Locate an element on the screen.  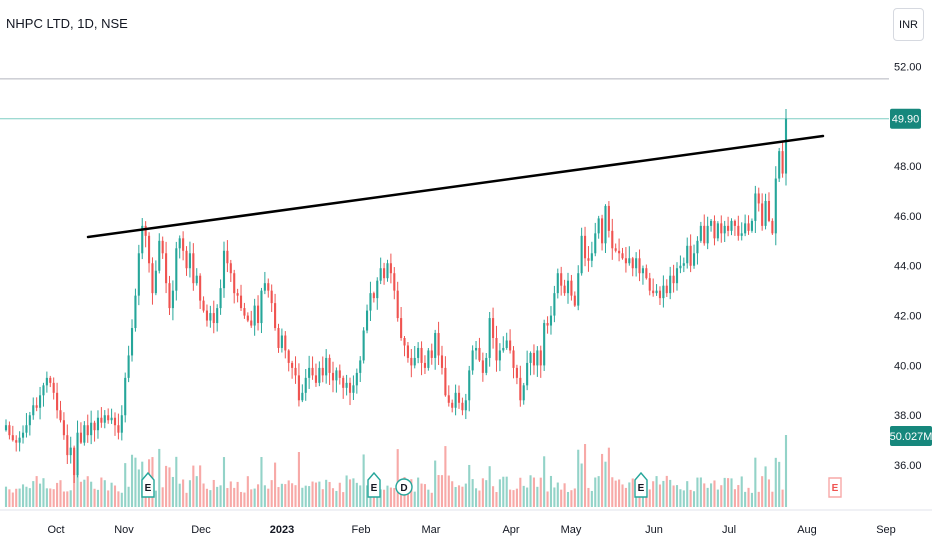
price-tick-label: 40.00 is located at coordinates (908, 366).